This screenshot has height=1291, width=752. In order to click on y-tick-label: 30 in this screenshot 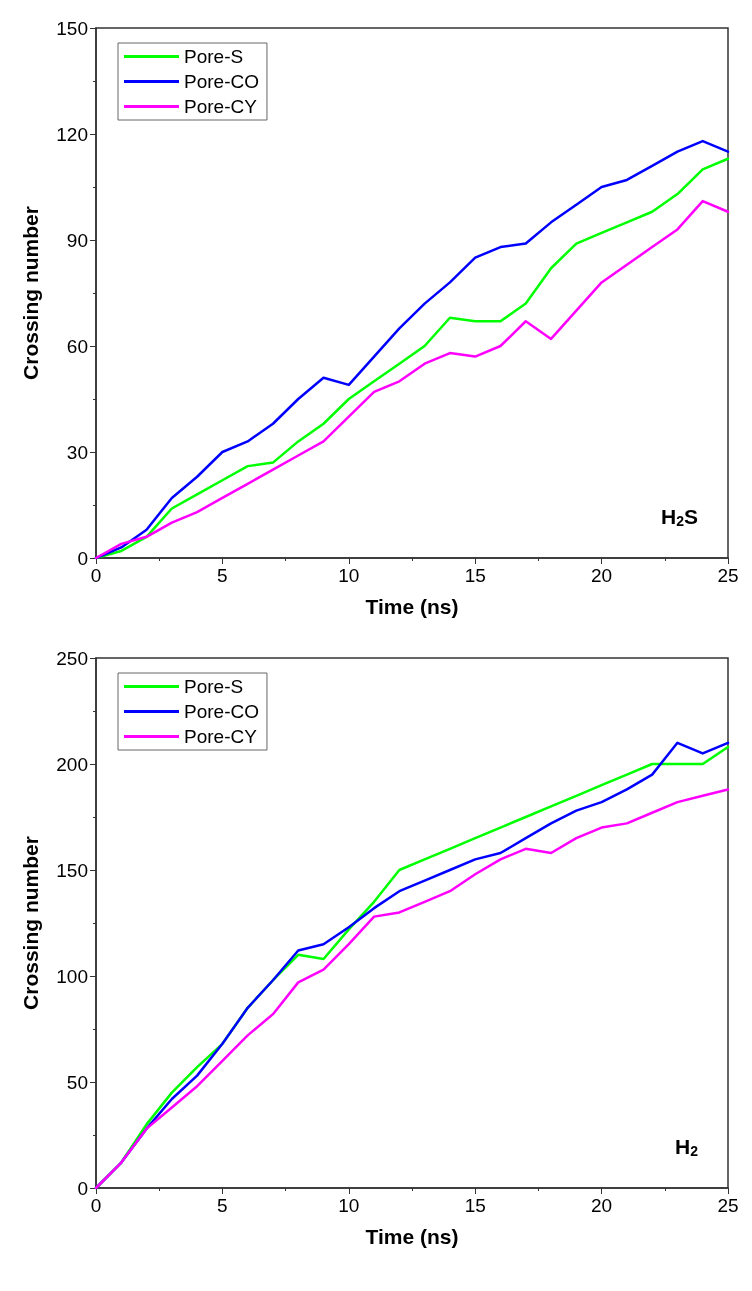, I will do `click(77, 452)`.